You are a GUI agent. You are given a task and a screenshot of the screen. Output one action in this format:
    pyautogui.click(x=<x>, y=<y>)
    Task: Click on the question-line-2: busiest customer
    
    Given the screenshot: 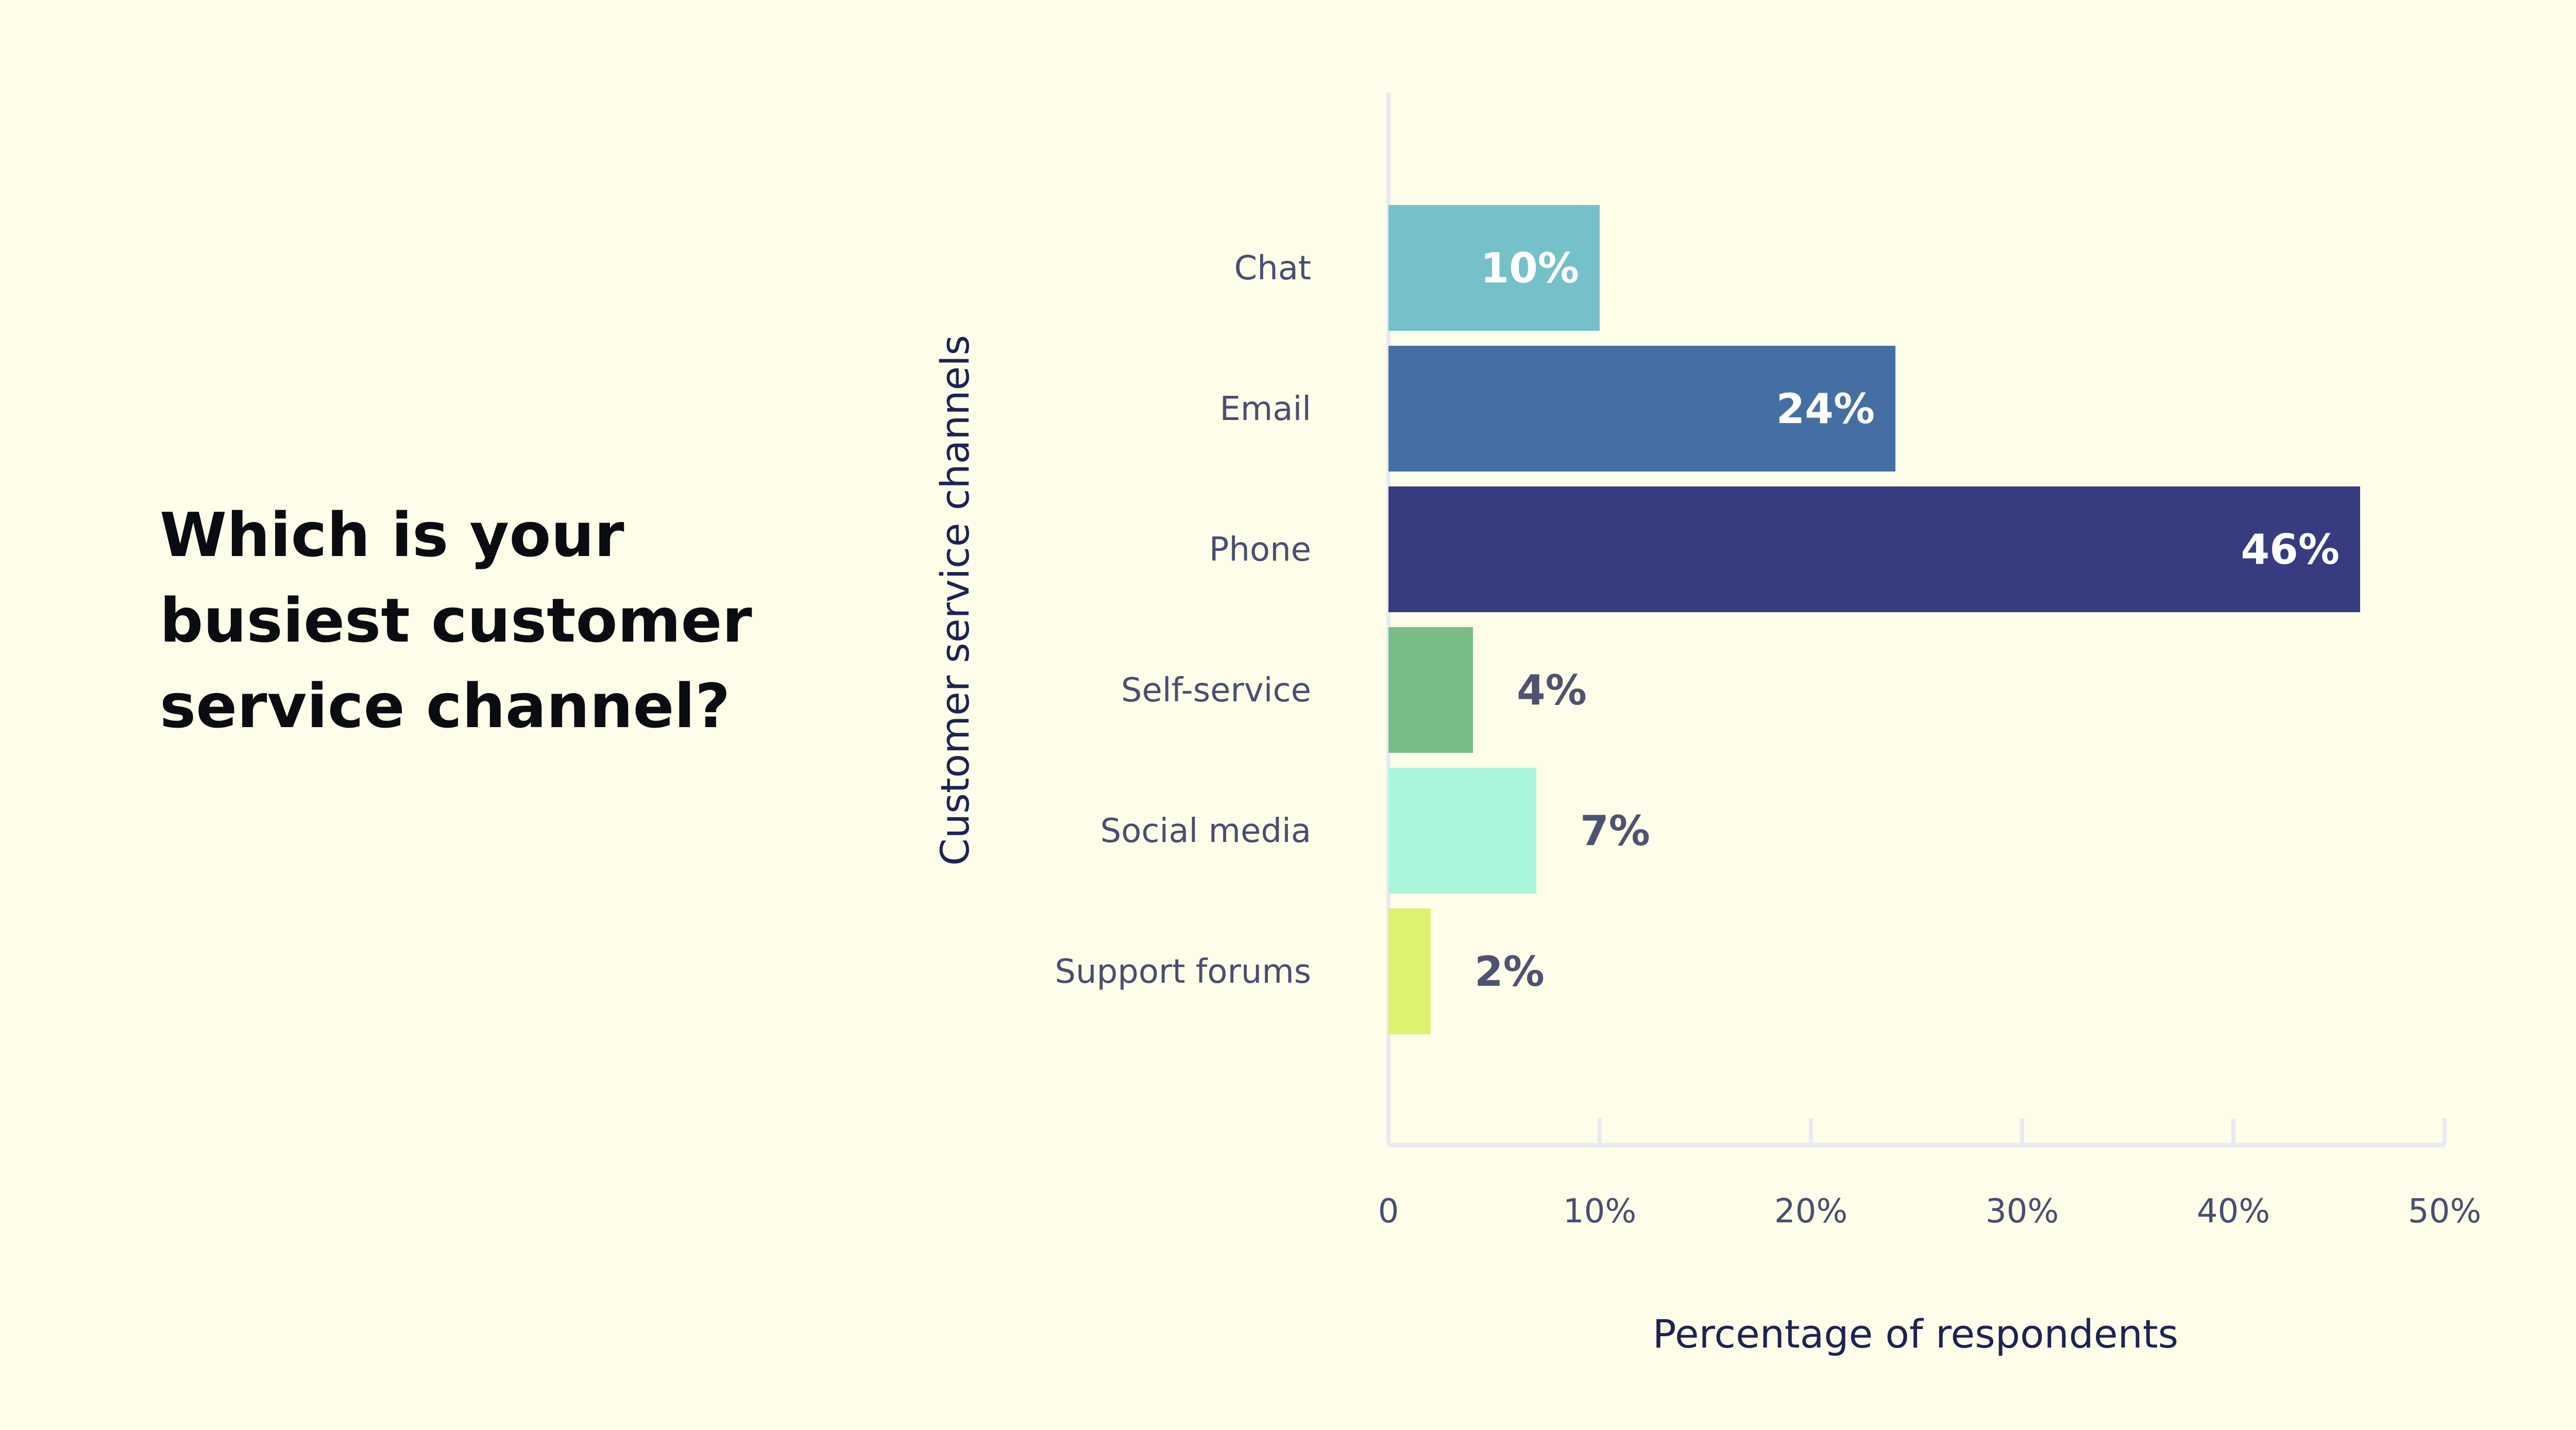 What is the action you would take?
    pyautogui.click(x=456, y=620)
    